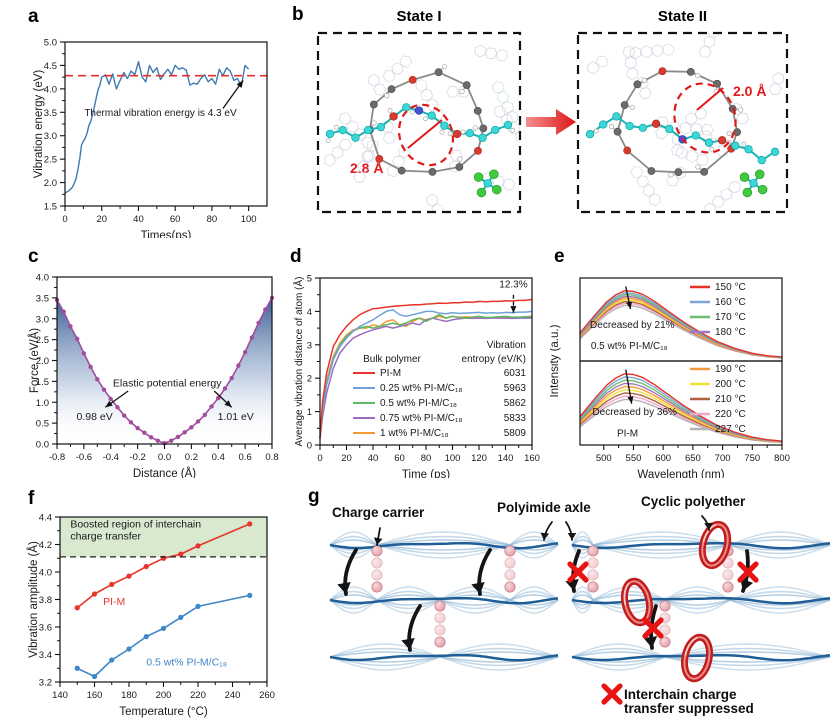 The height and width of the screenshot is (727, 830). I want to click on x-tick-label: 0, so click(64, 219).